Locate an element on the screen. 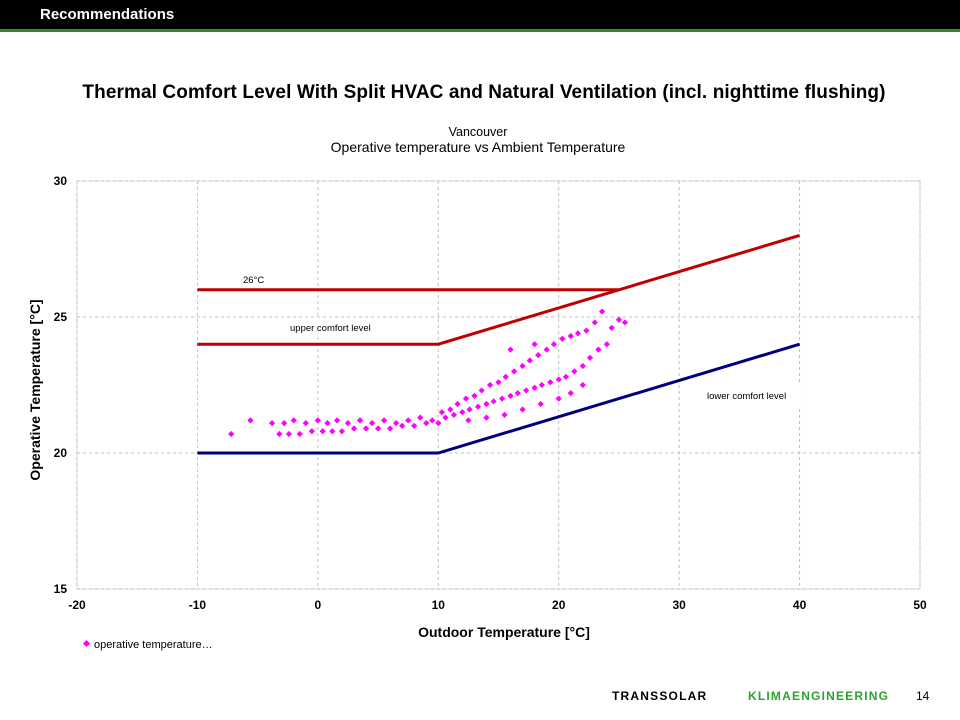 The height and width of the screenshot is (720, 960). y-axis-label: Operative Temperature [°C] is located at coordinates (35, 389).